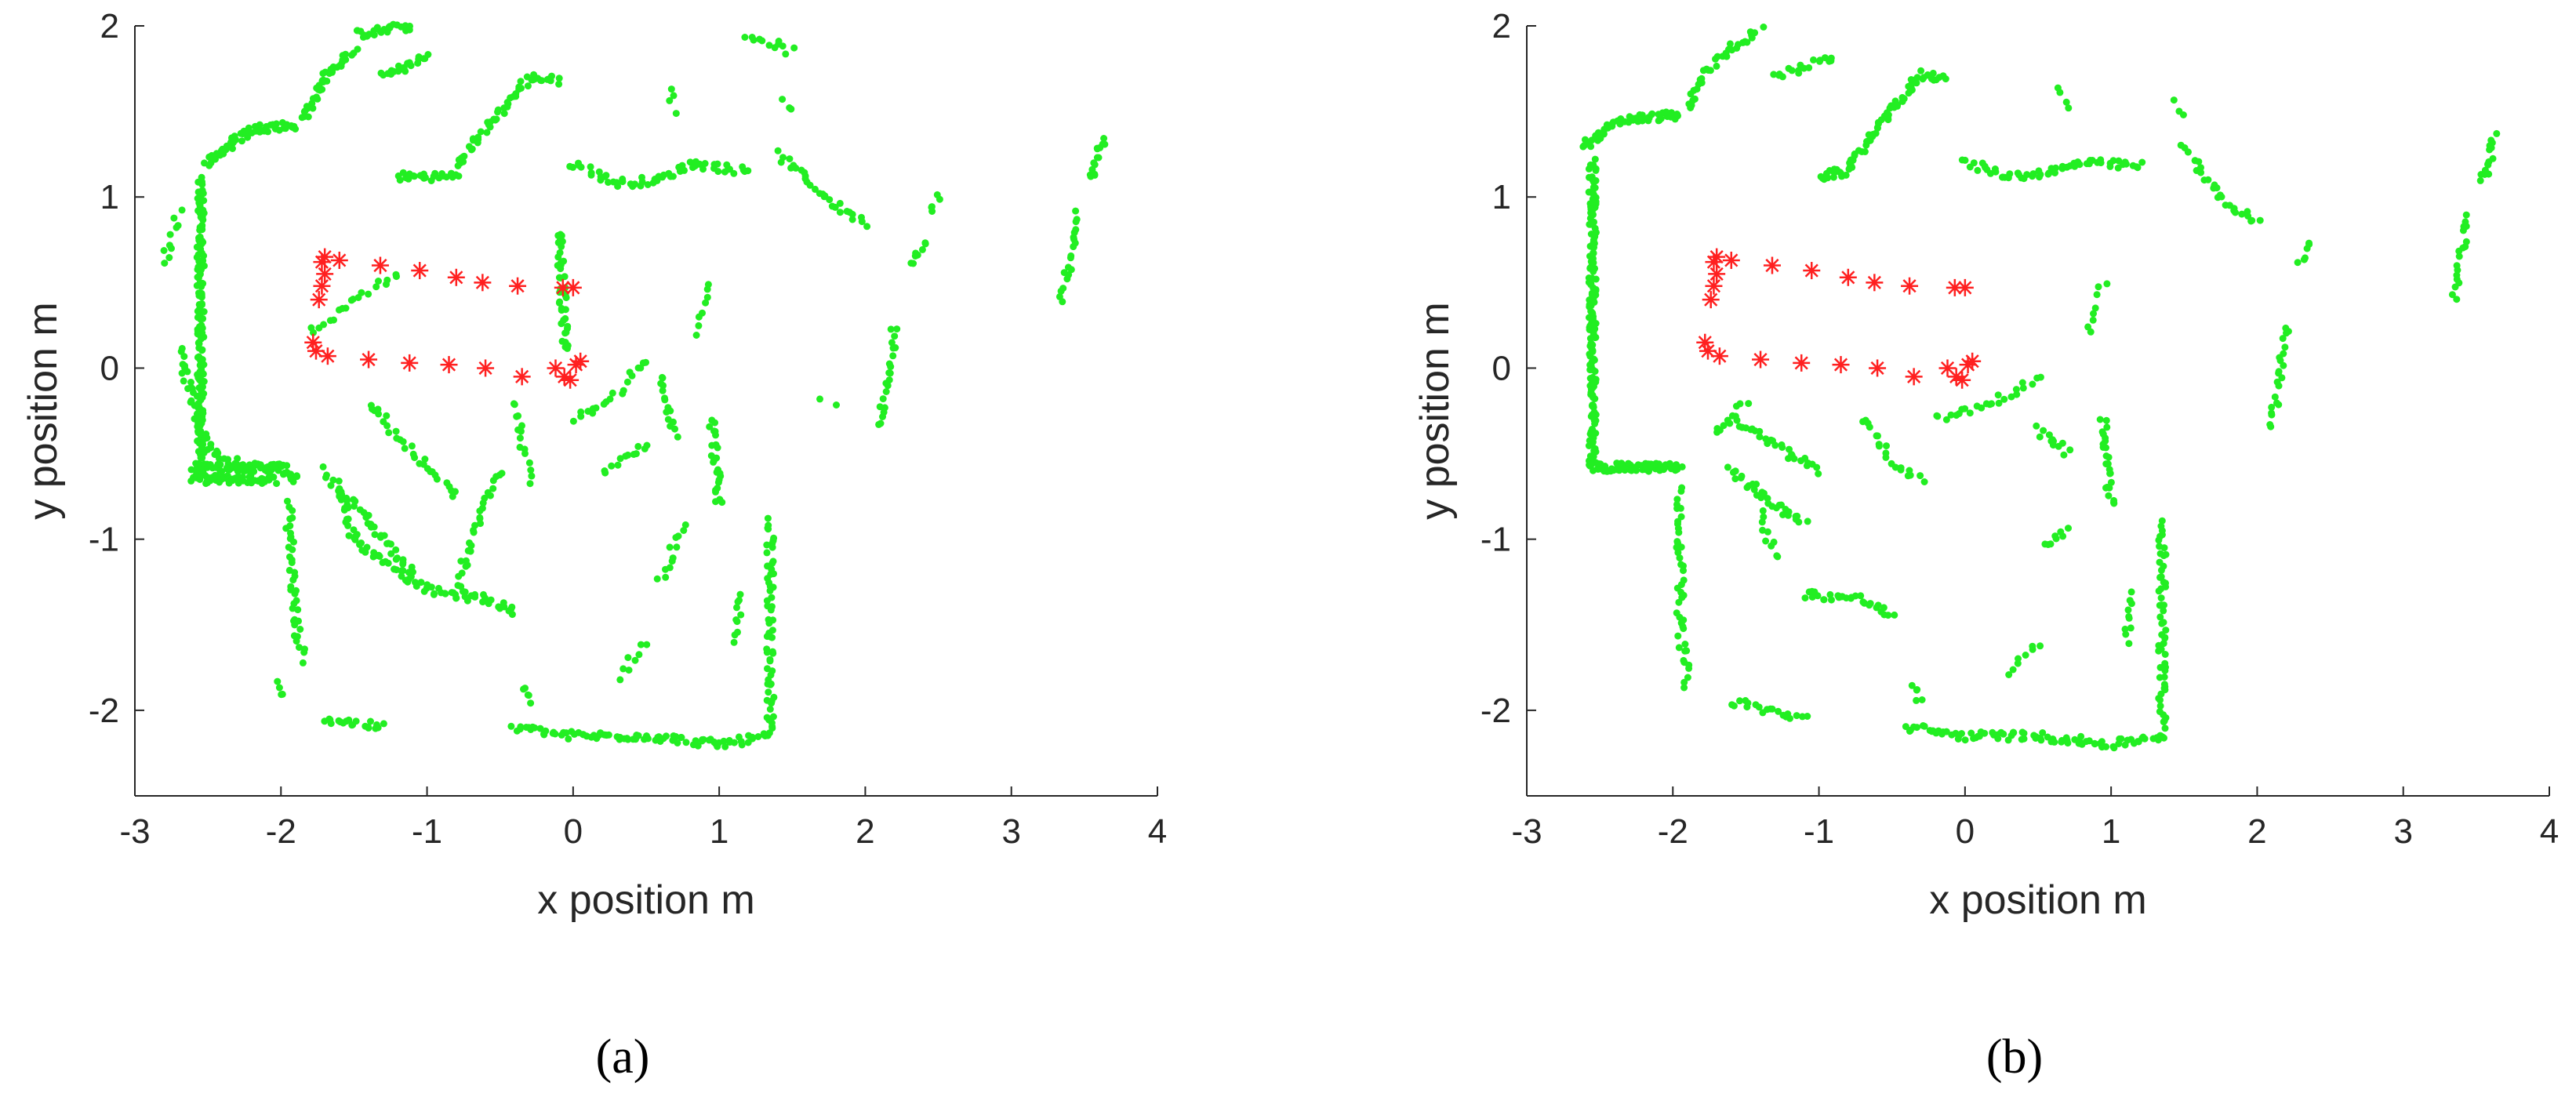 Image resolution: width=2576 pixels, height=1115 pixels. I want to click on y-tick-label: 0, so click(109, 368).